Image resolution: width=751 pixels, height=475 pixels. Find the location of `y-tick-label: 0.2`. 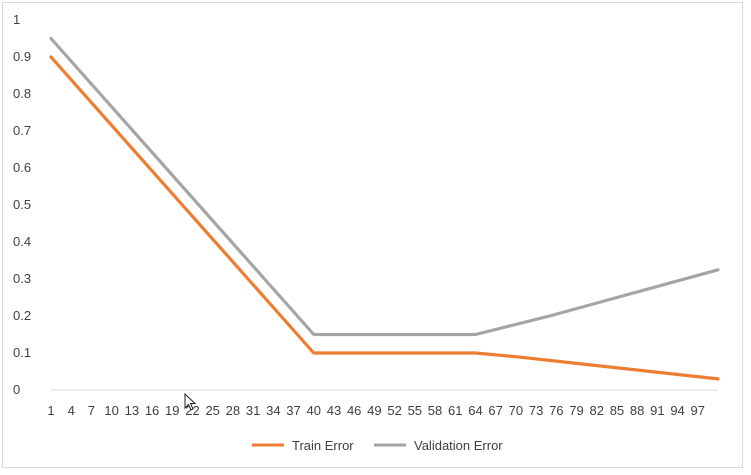

y-tick-label: 0.2 is located at coordinates (22, 315).